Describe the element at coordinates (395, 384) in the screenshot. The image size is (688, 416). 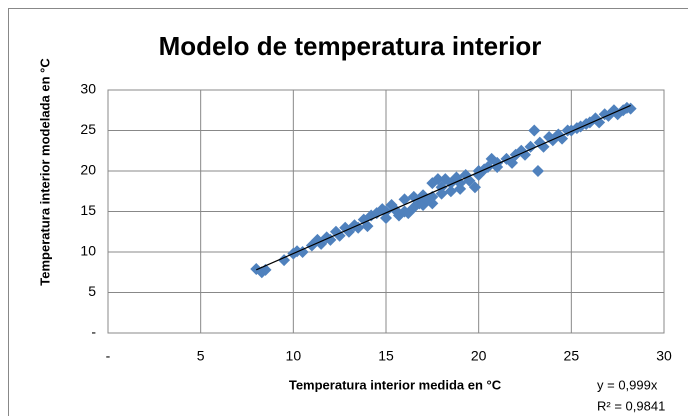
I see `x-axis-label: Temperatura interior medida en °C` at that location.